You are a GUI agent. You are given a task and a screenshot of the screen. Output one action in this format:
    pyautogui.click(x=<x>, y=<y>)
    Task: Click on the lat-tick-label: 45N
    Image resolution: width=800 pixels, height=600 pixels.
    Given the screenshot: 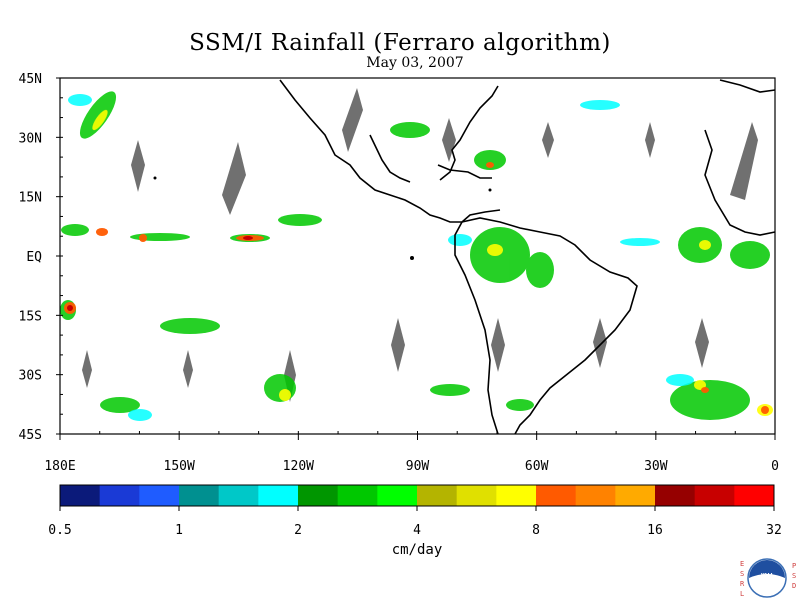 What is the action you would take?
    pyautogui.click(x=30, y=79)
    